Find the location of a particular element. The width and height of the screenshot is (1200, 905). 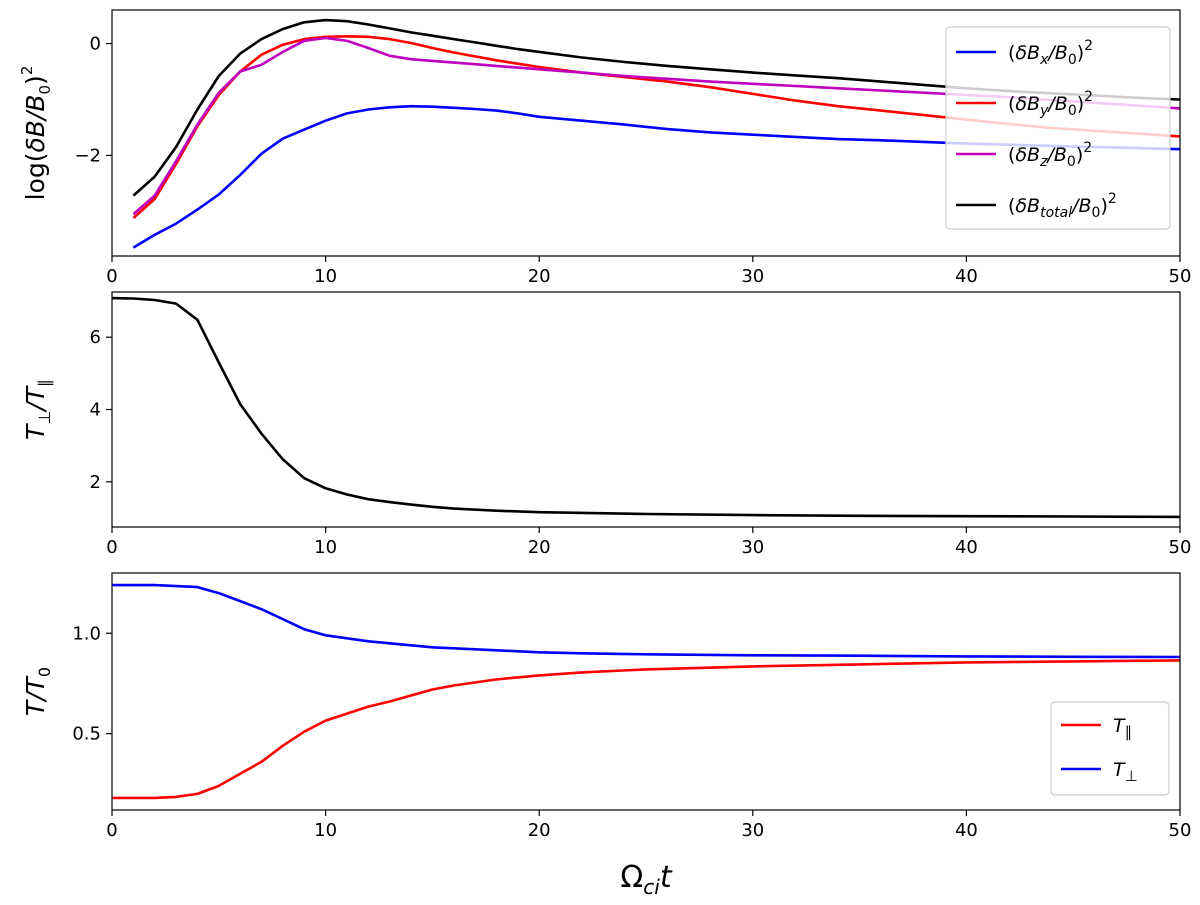

y-tick-label: 1.0 is located at coordinates (86, 633).